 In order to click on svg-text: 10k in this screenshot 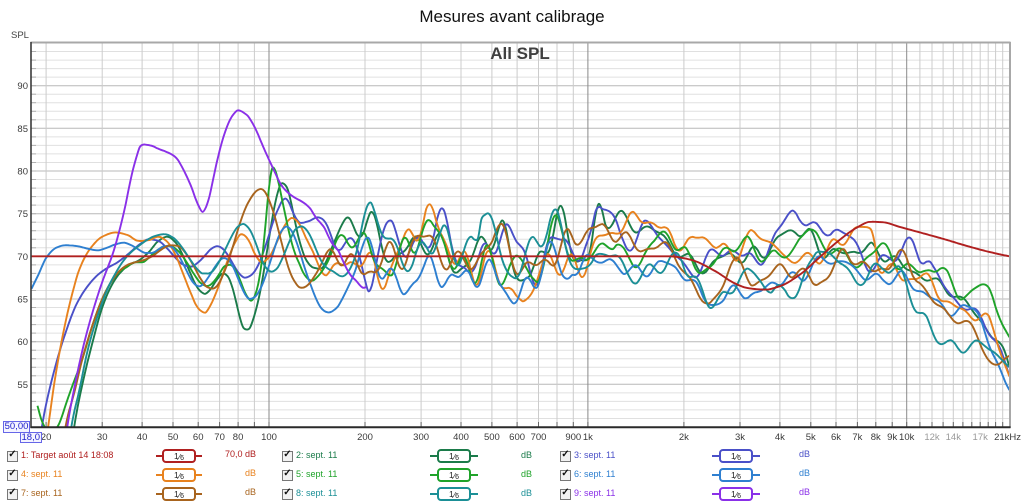, I will do `click(907, 437)`.